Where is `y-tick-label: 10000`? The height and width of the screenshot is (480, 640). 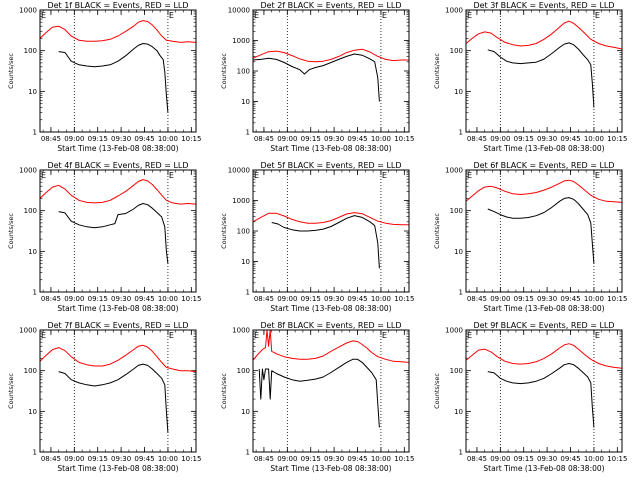
y-tick-label: 10000 is located at coordinates (239, 171).